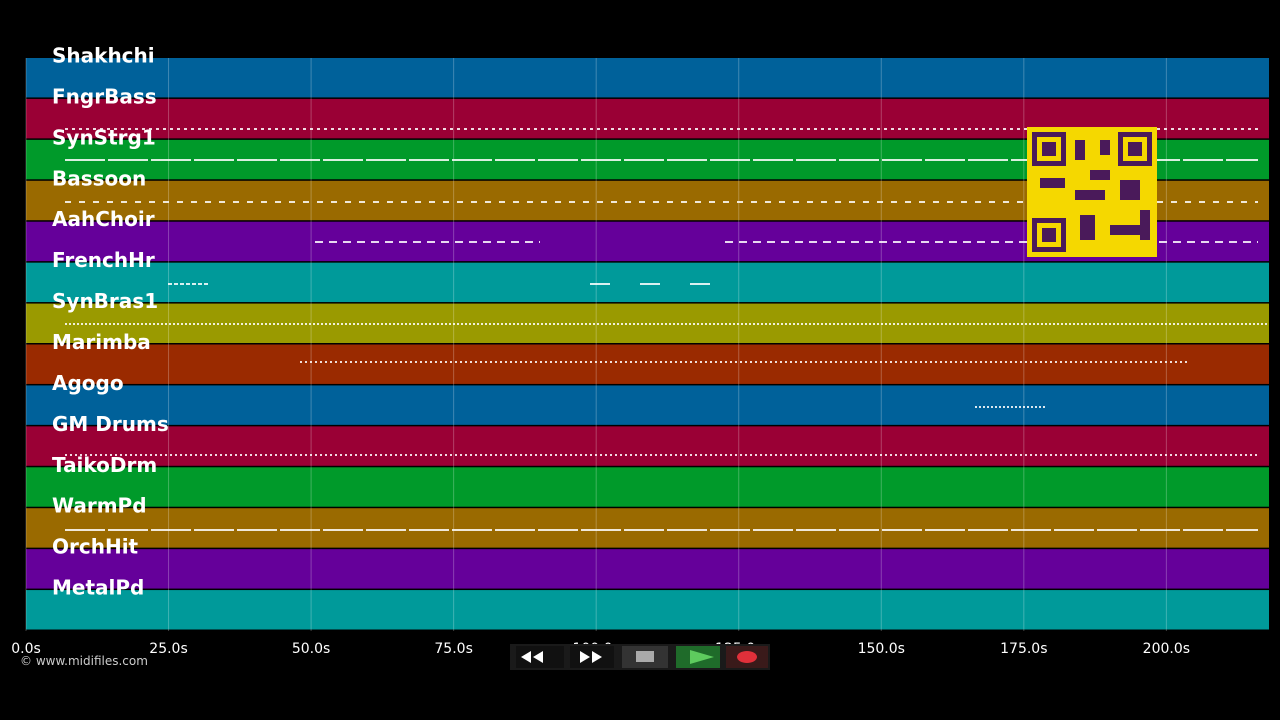 The width and height of the screenshot is (1280, 720). I want to click on track-name: SynStrg1, so click(104, 137).